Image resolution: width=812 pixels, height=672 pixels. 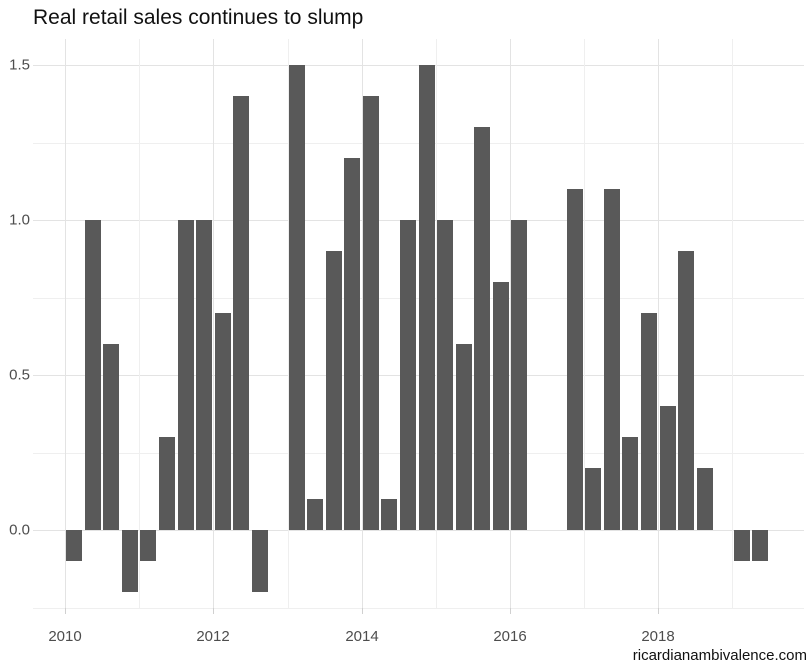 I want to click on y-tick-label: 1.5, so click(x=19, y=65).